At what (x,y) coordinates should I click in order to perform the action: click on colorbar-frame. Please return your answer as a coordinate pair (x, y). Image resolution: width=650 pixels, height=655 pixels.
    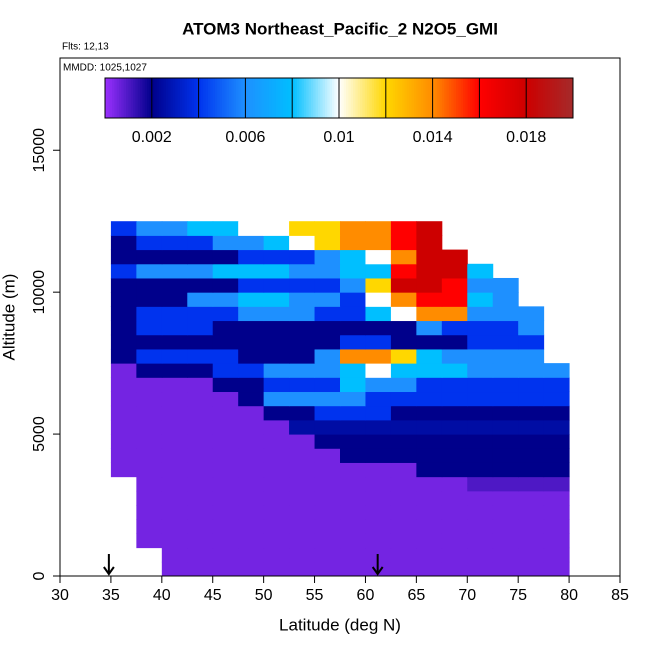
    Looking at the image, I should click on (339, 98).